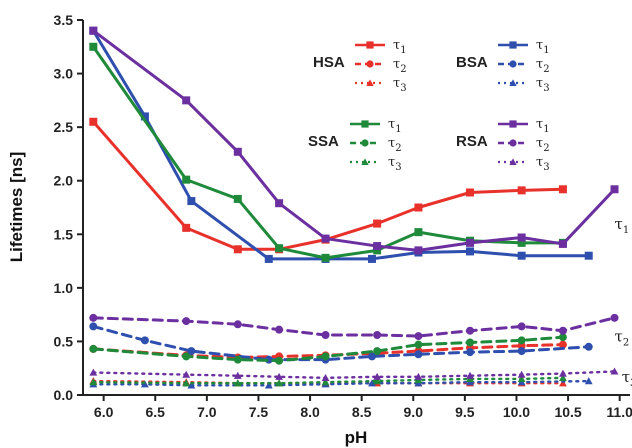  I want to click on y-tick-label: 1.5, so click(64, 234).